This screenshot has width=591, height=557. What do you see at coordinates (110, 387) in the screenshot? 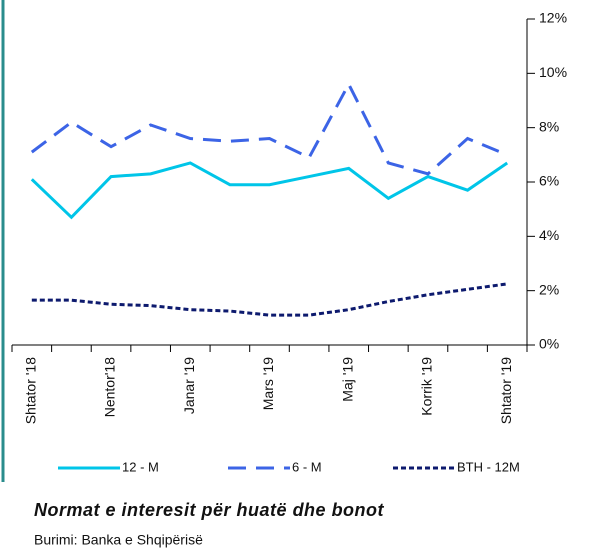
I see `x-tick-label: Nentor'18` at bounding box center [110, 387].